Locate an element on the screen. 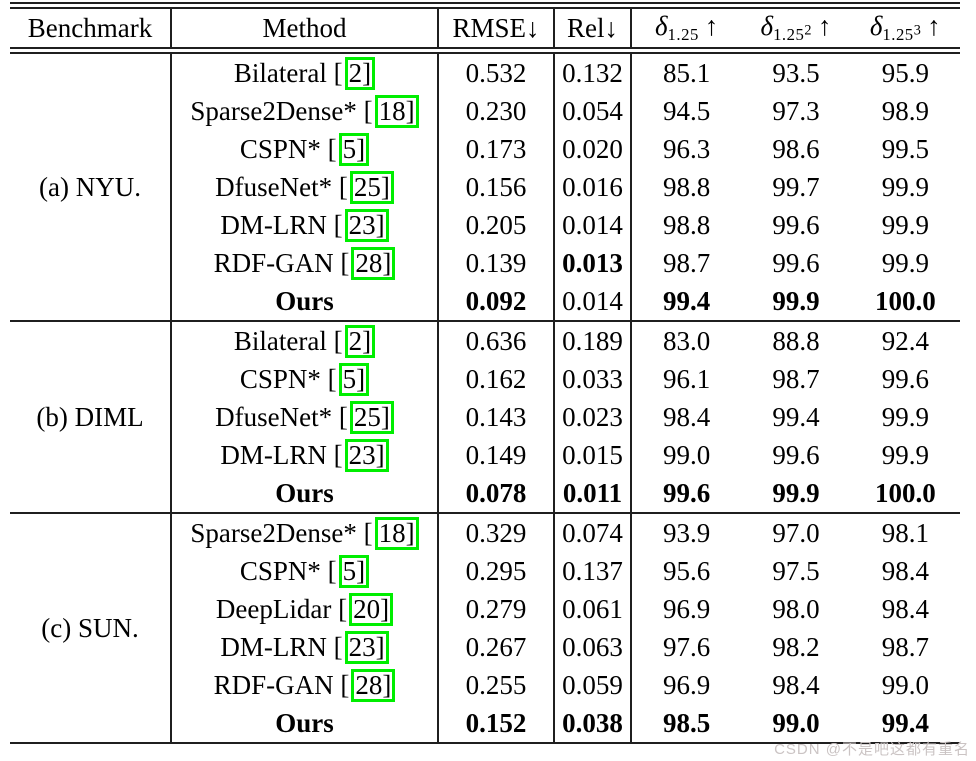 The width and height of the screenshot is (976, 761). rel-value: 0.054 is located at coordinates (593, 111).